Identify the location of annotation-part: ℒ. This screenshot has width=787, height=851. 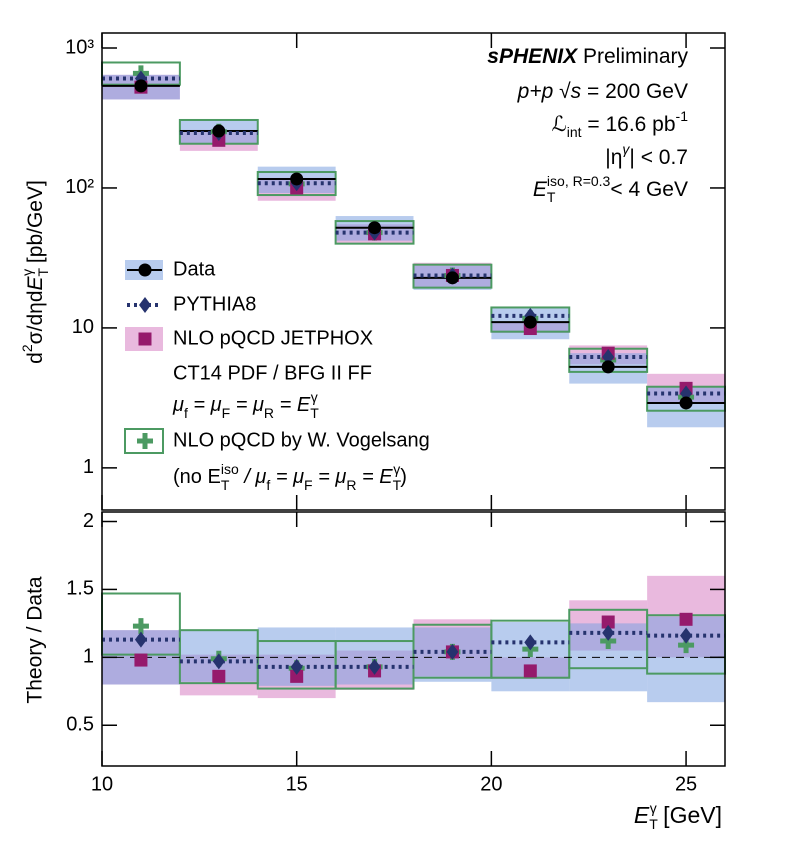
(559, 124).